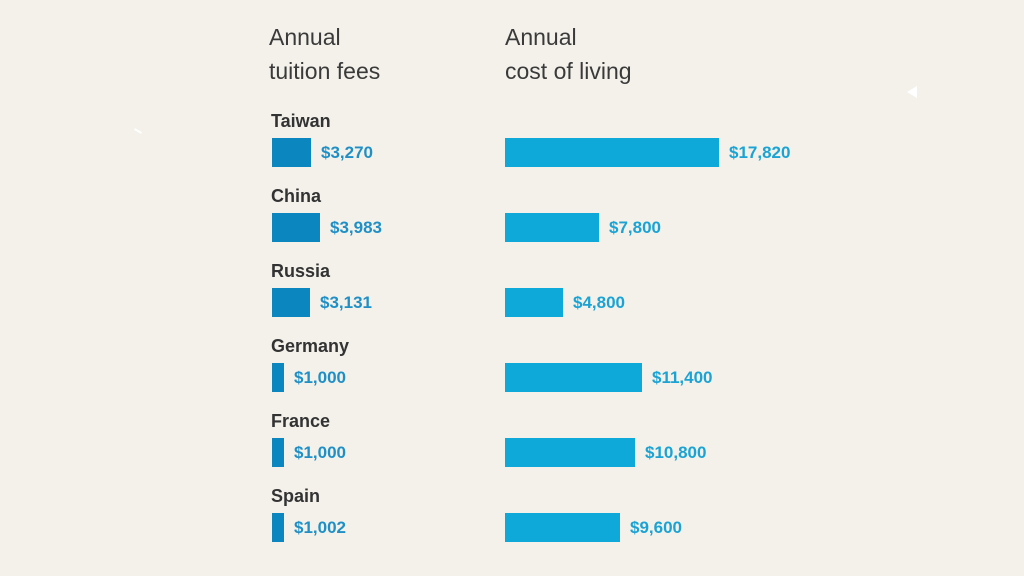  What do you see at coordinates (356, 227) in the screenshot?
I see `tuition-value-label: $3,983` at bounding box center [356, 227].